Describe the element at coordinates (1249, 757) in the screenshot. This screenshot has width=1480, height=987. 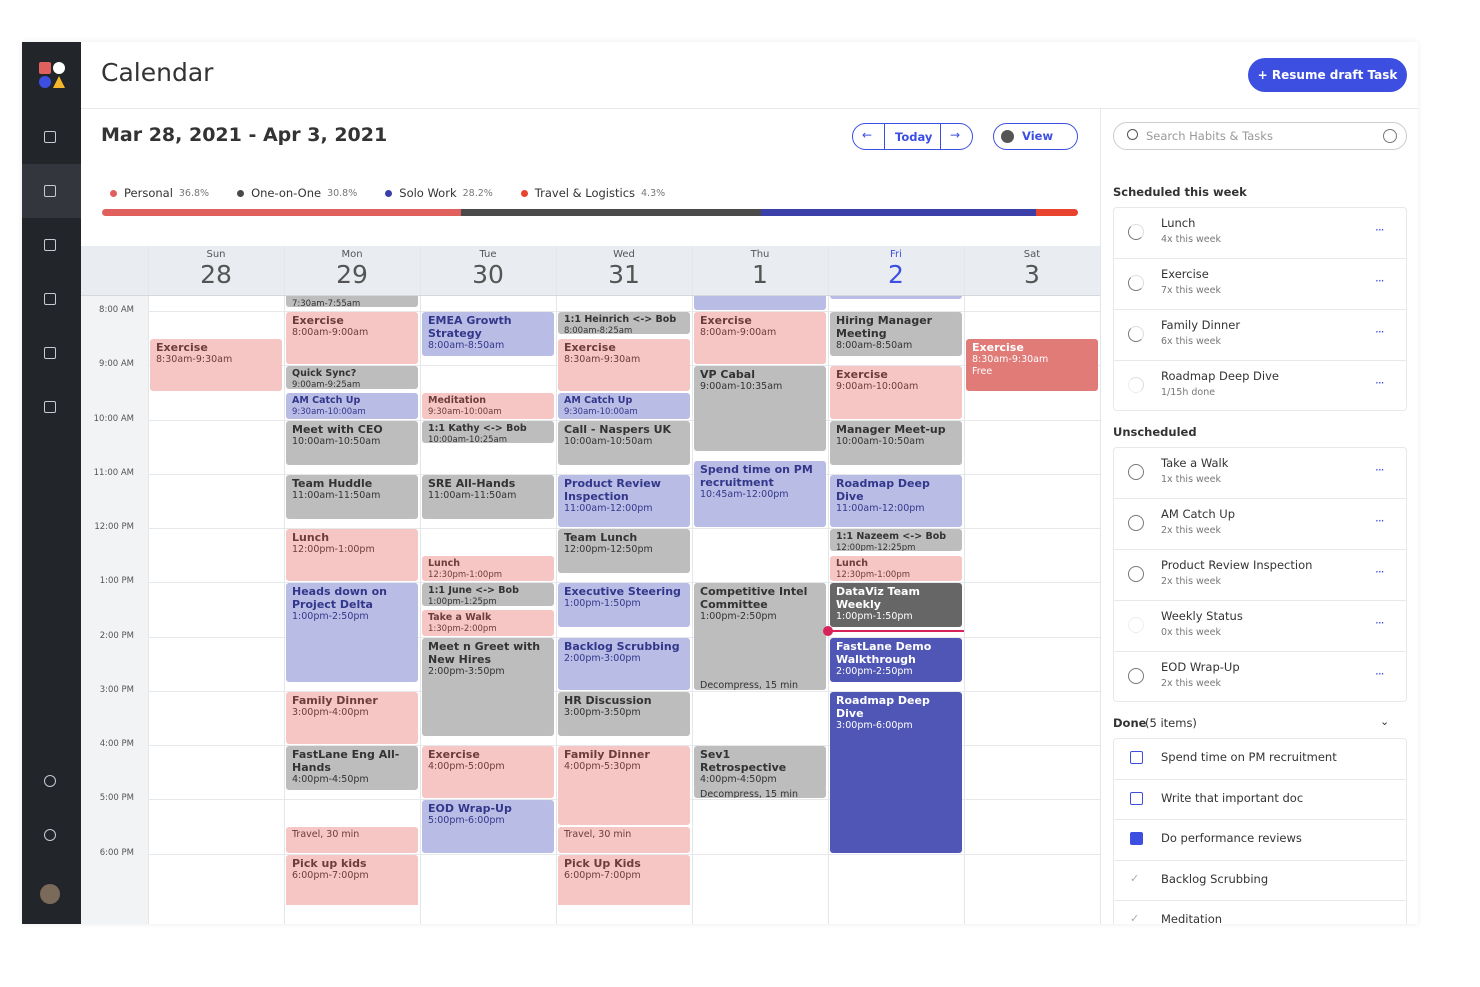
I see `done-item: Spend time on PM recruitment` at that location.